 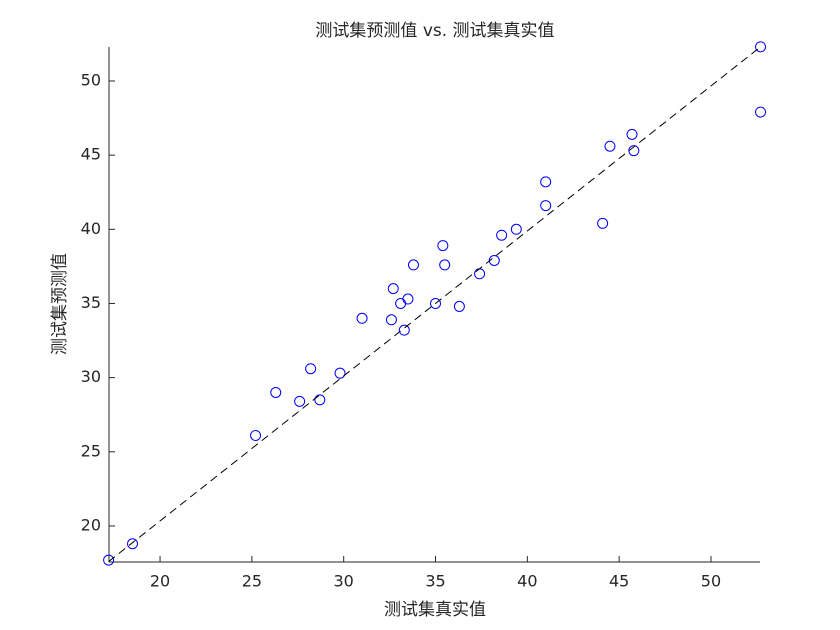 What do you see at coordinates (435, 610) in the screenshot?
I see `x-axis-label: 测试集真实值` at bounding box center [435, 610].